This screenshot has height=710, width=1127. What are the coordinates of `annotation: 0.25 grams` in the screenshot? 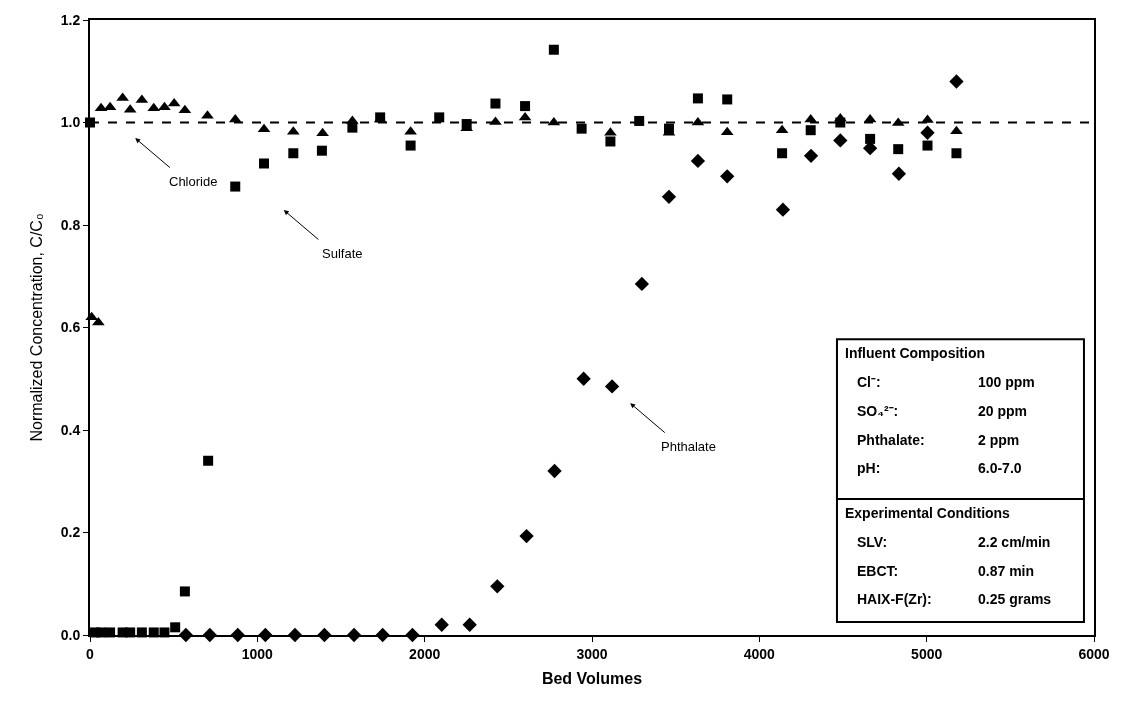 It's located at (1015, 599).